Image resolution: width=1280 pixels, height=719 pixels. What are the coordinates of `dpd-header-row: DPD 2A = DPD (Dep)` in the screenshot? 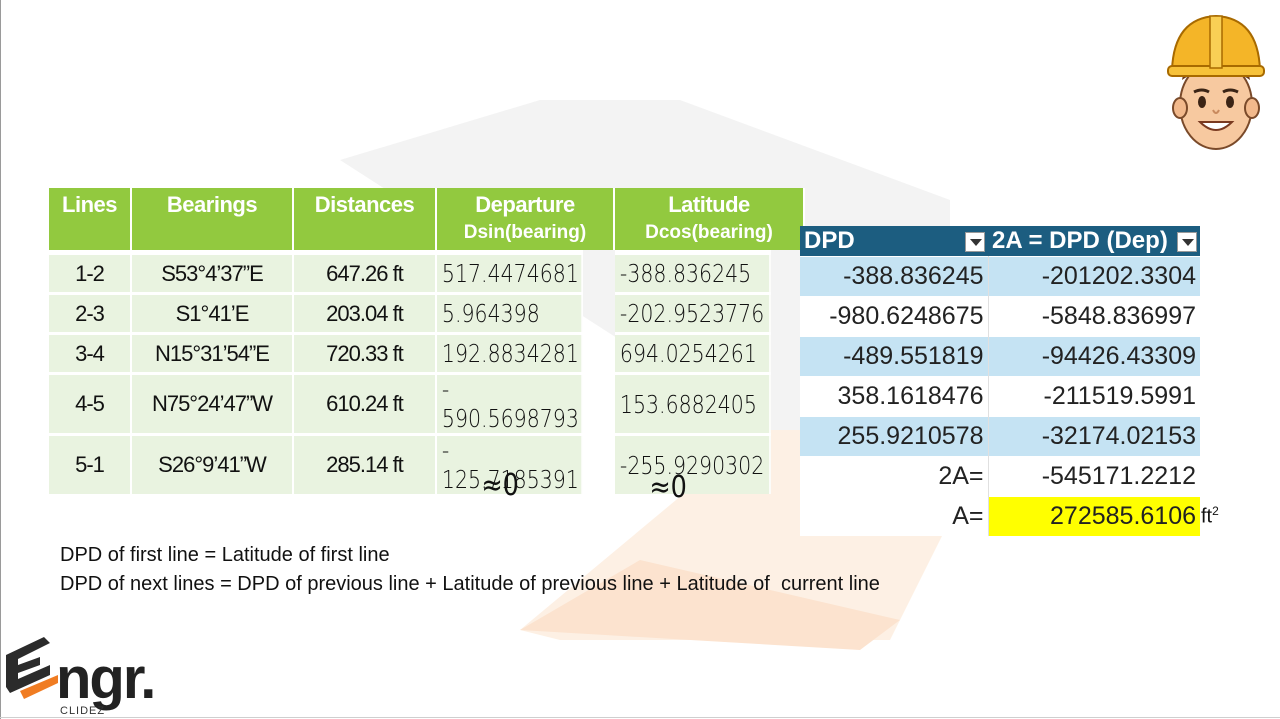 It's located at (1000, 241).